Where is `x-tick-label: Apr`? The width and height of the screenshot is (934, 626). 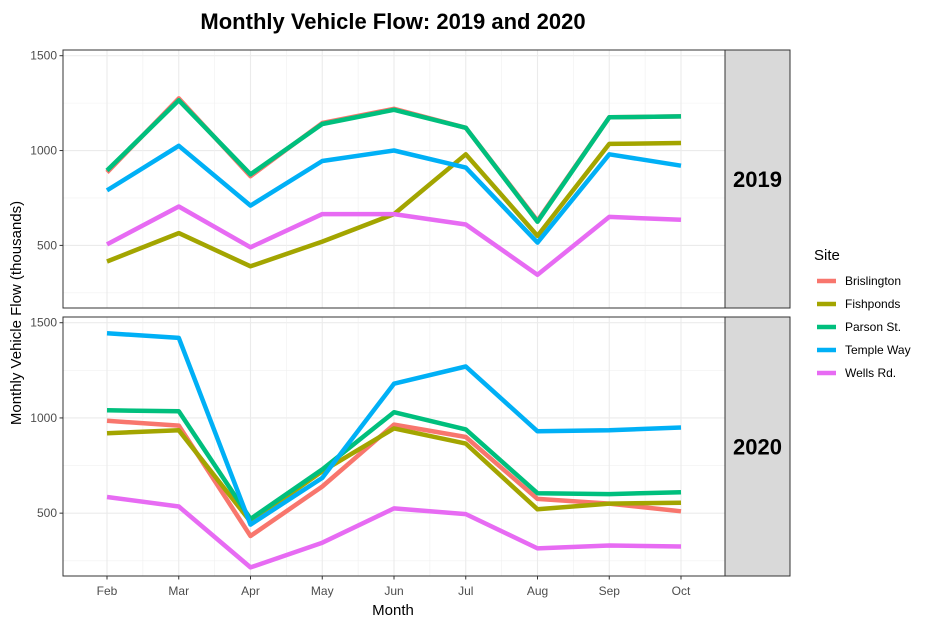
x-tick-label: Apr is located at coordinates (250, 591).